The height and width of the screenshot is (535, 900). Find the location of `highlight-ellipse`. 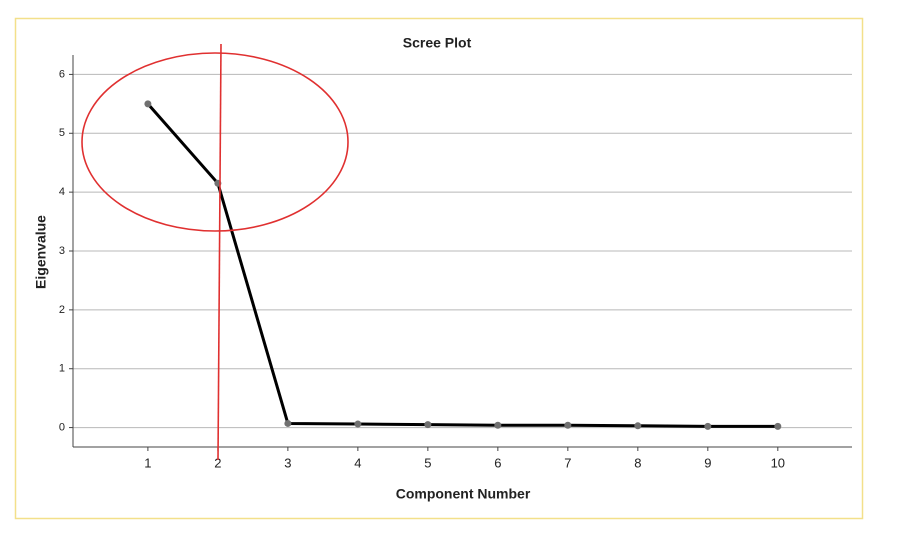

highlight-ellipse is located at coordinates (215, 142).